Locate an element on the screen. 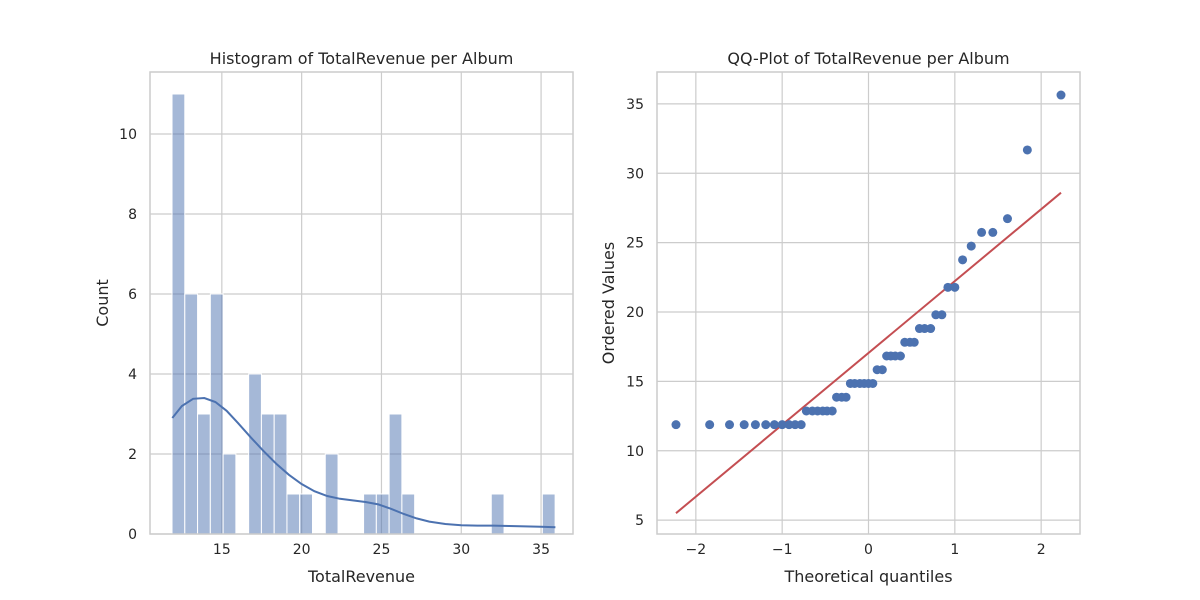 Image resolution: width=1200 pixels, height=600 pixels. histogram-x-tick-label: 25 is located at coordinates (382, 550).